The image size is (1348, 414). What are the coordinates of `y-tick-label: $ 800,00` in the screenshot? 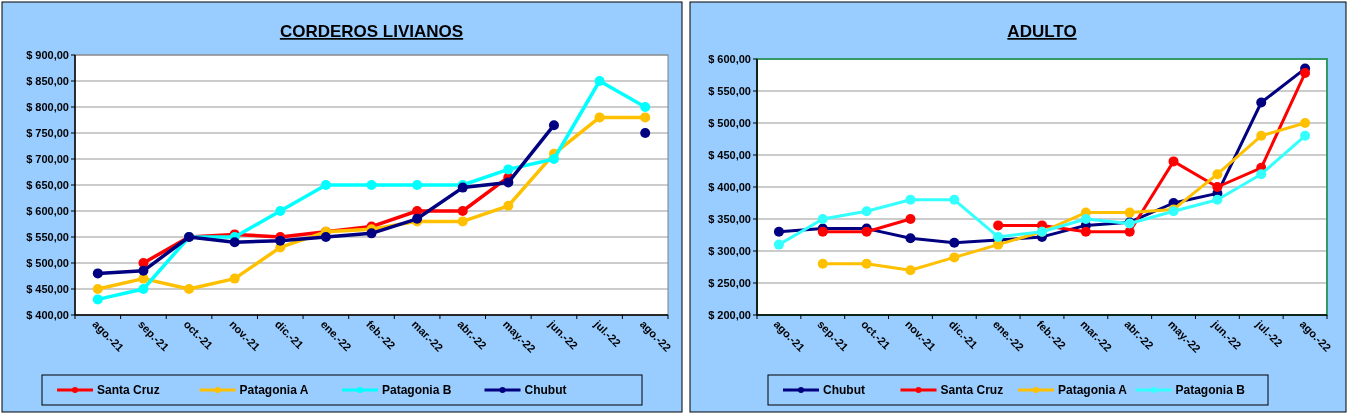 It's located at (47, 106).